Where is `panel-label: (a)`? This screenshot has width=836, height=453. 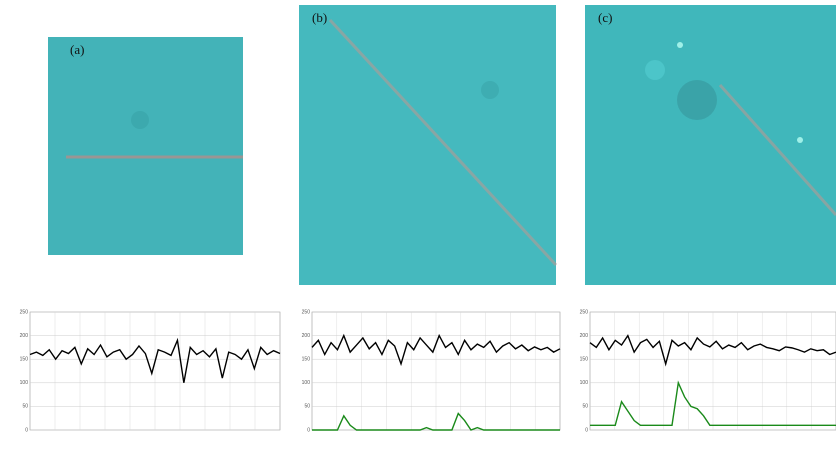 panel-label: (a) is located at coordinates (77, 49).